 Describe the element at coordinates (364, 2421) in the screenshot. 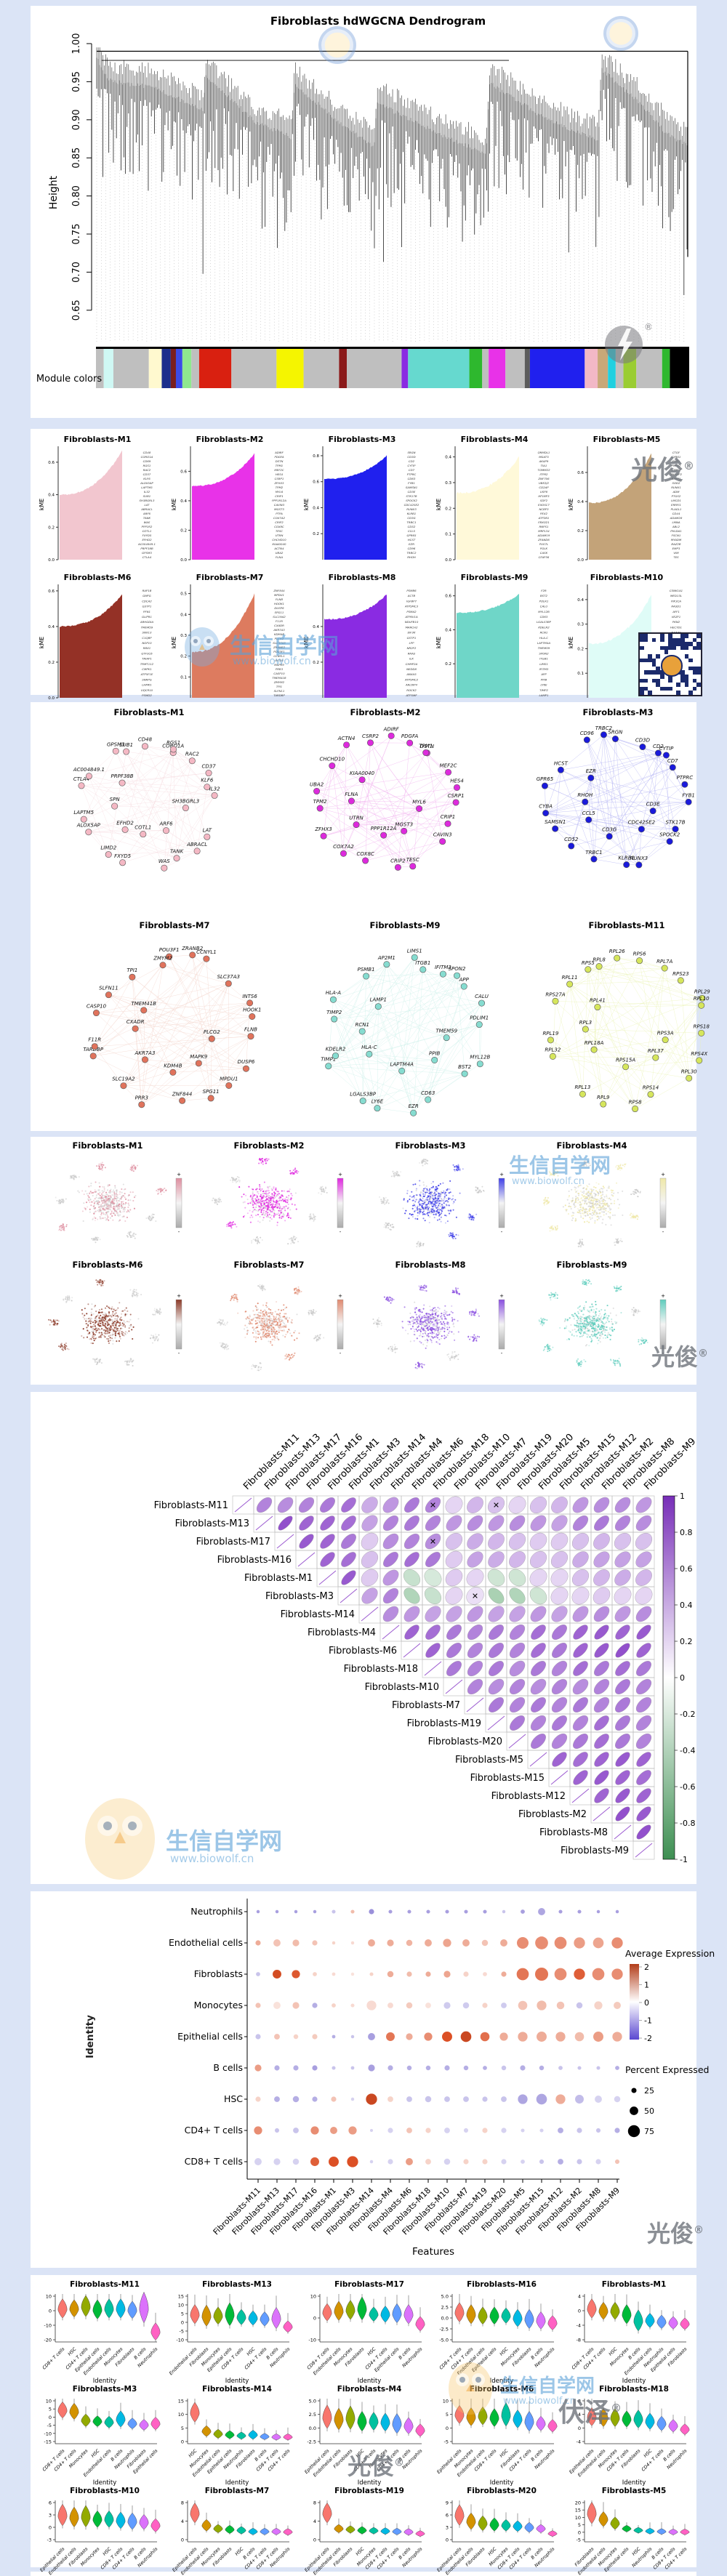

I see `card-violins` at that location.